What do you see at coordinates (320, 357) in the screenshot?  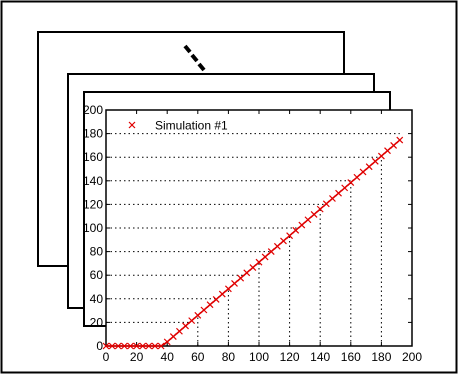 I see `x-tick-label: 140` at bounding box center [320, 357].